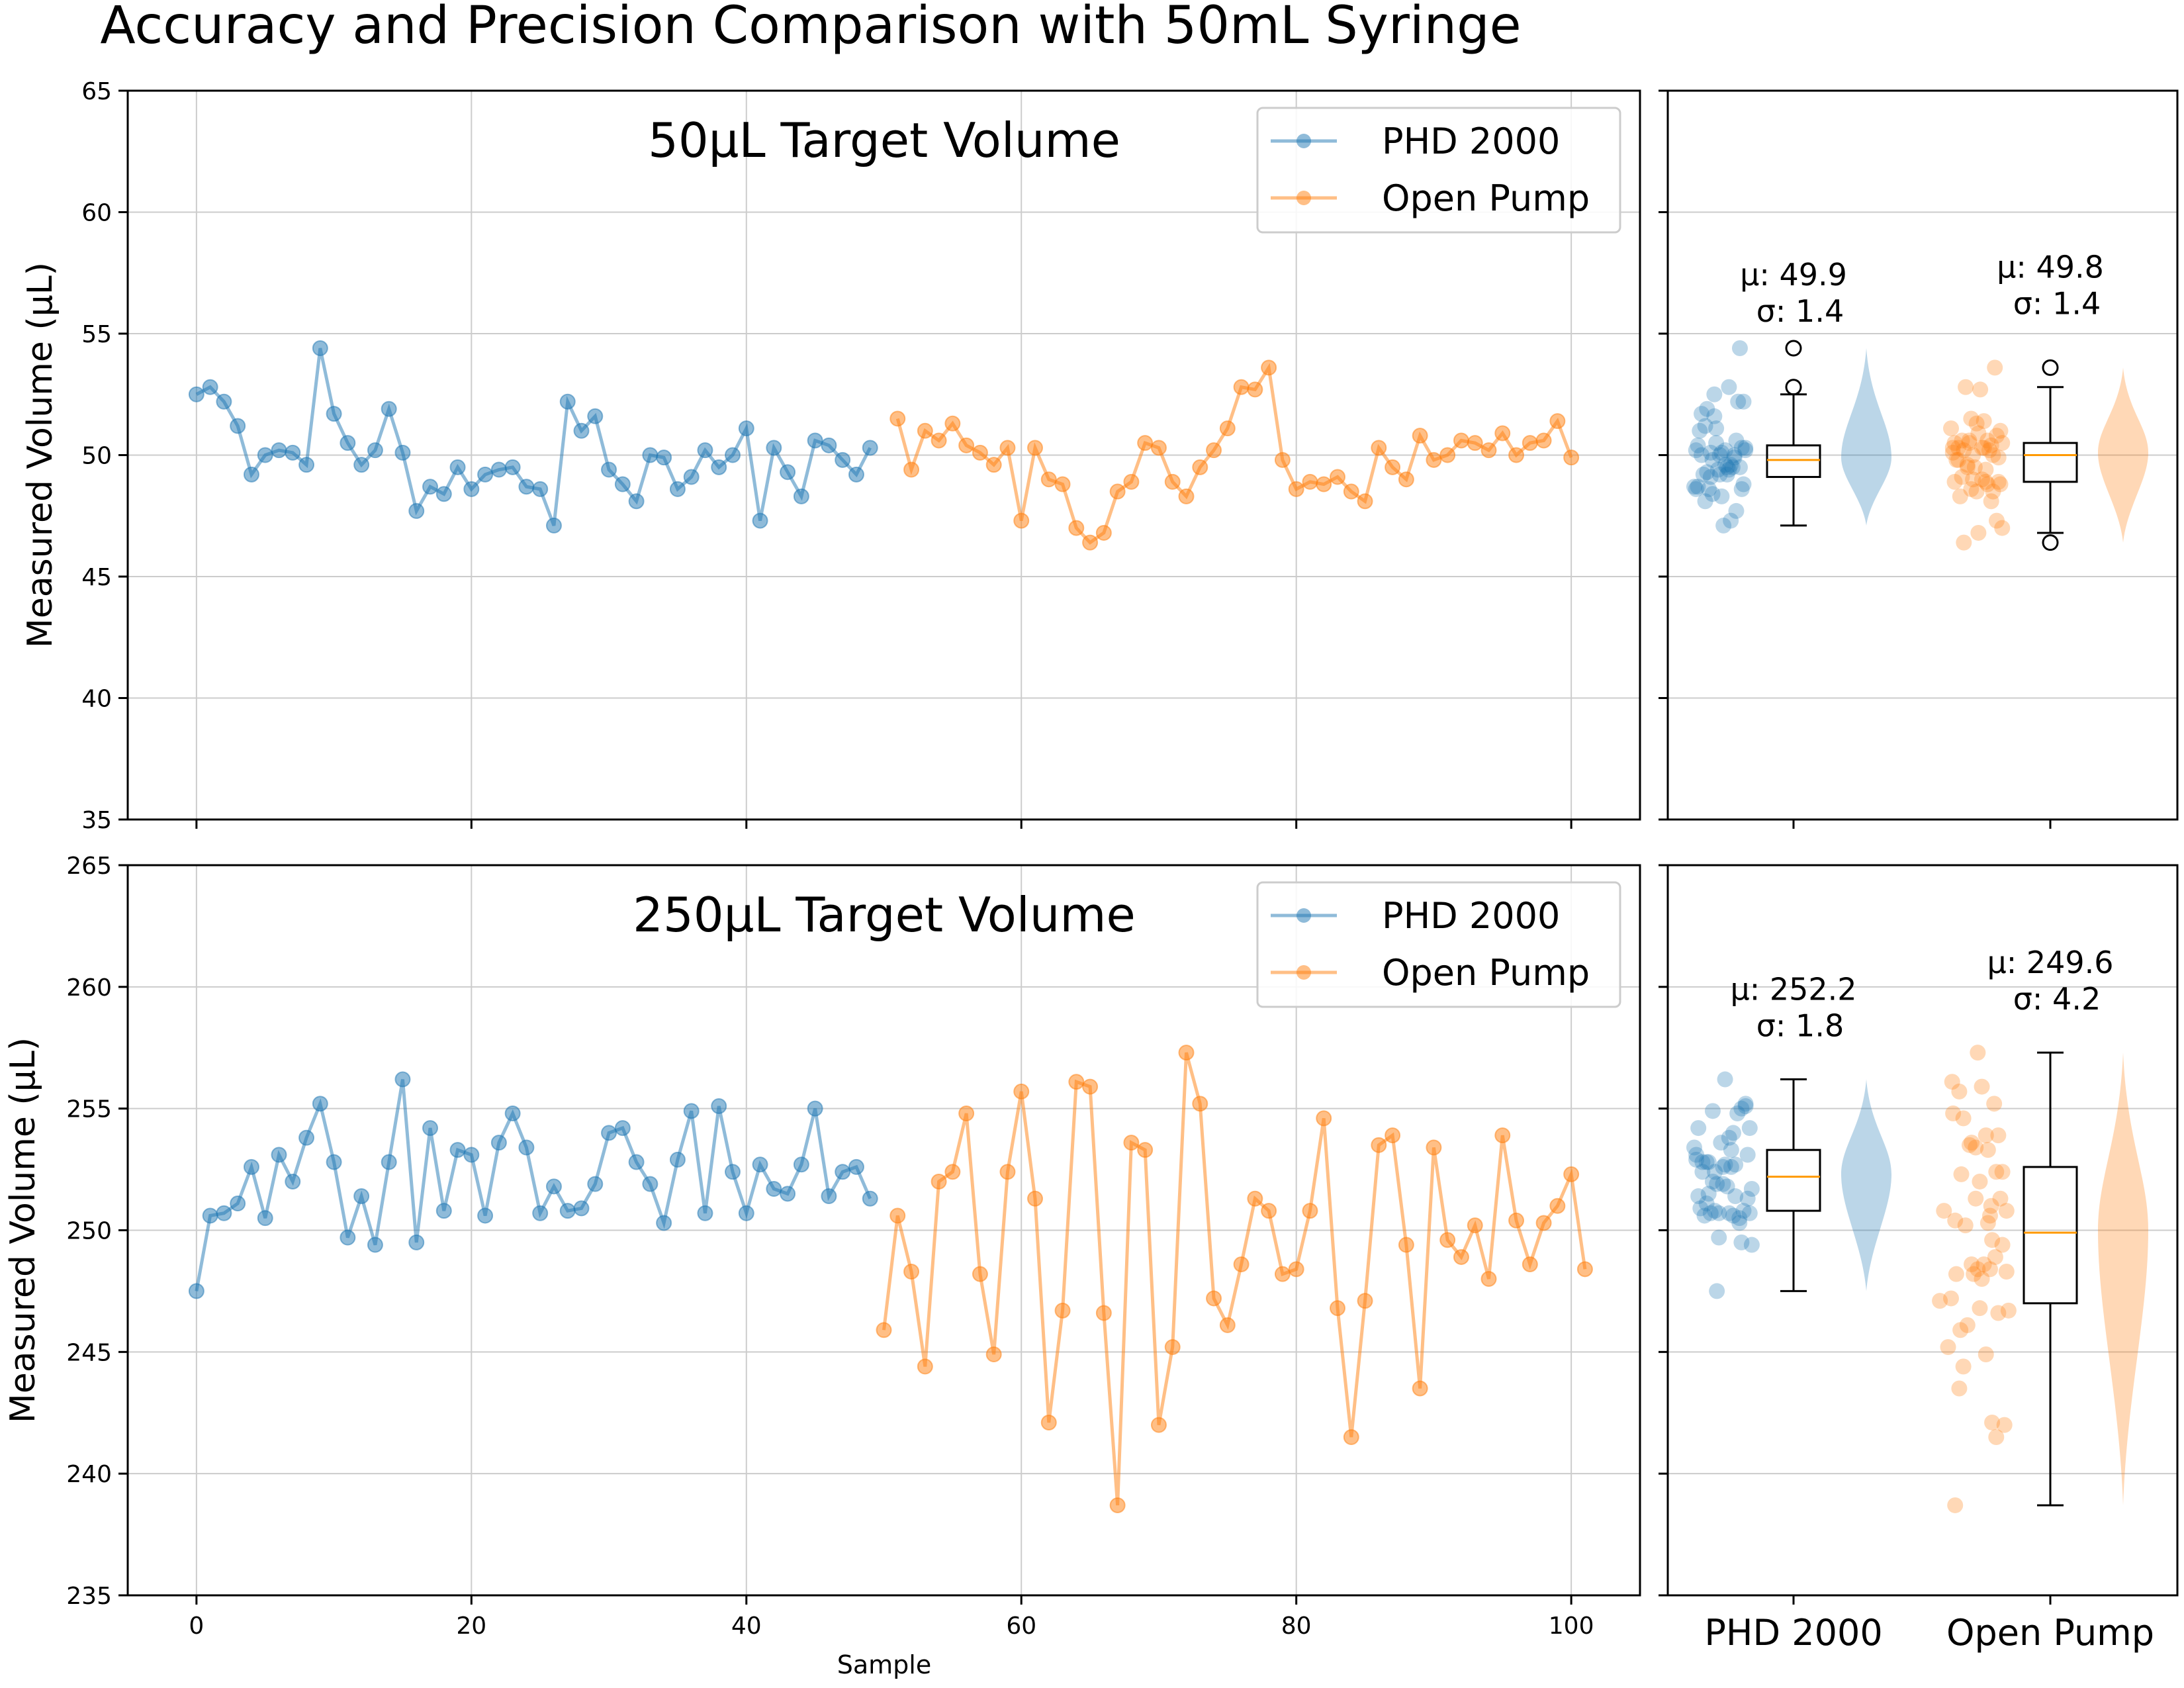  What do you see at coordinates (884, 1664) in the screenshot?
I see `x-axis-label: Sample` at bounding box center [884, 1664].